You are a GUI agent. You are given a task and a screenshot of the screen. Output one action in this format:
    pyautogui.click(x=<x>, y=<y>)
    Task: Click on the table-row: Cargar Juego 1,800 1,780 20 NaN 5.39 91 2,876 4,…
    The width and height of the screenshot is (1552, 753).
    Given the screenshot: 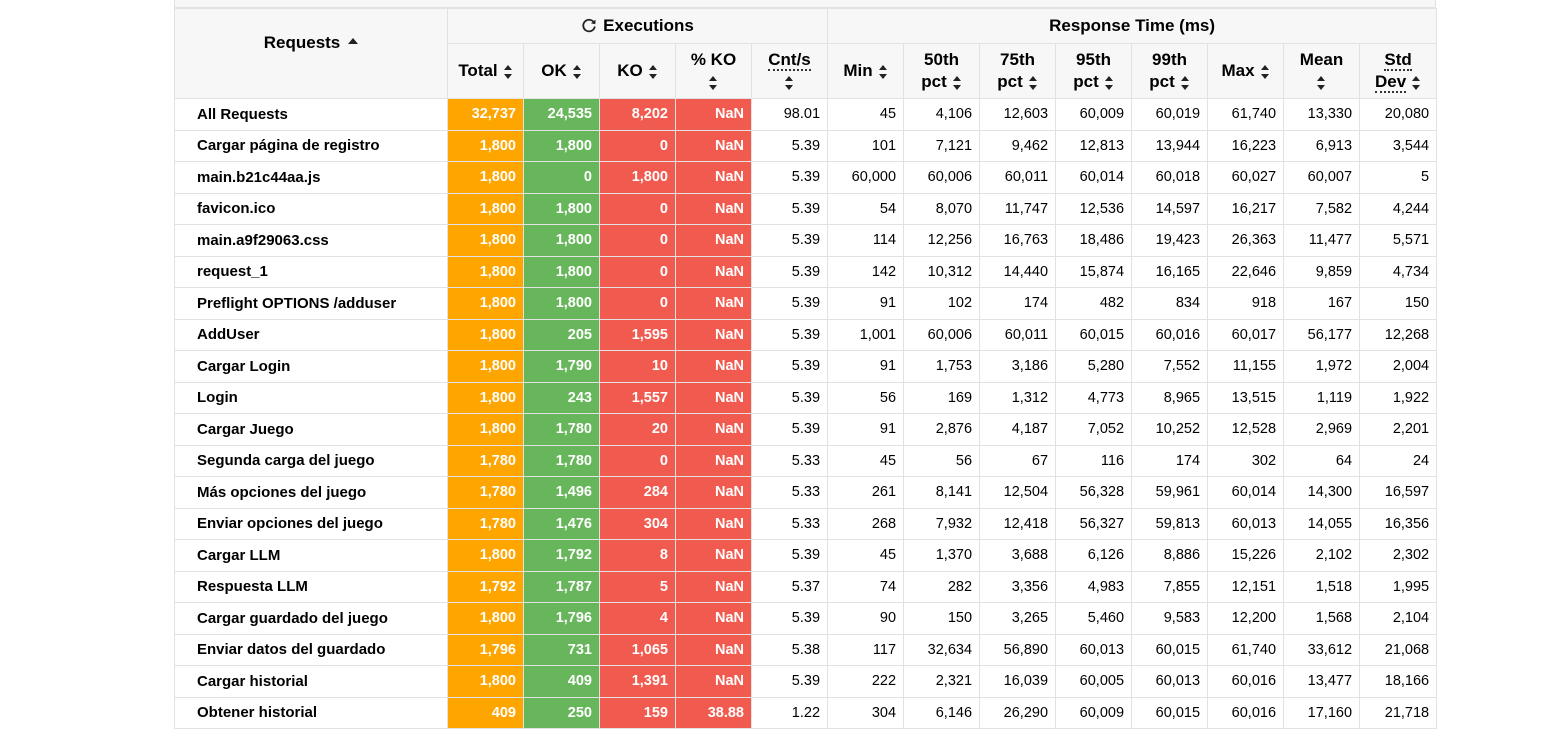 What is the action you would take?
    pyautogui.click(x=806, y=429)
    